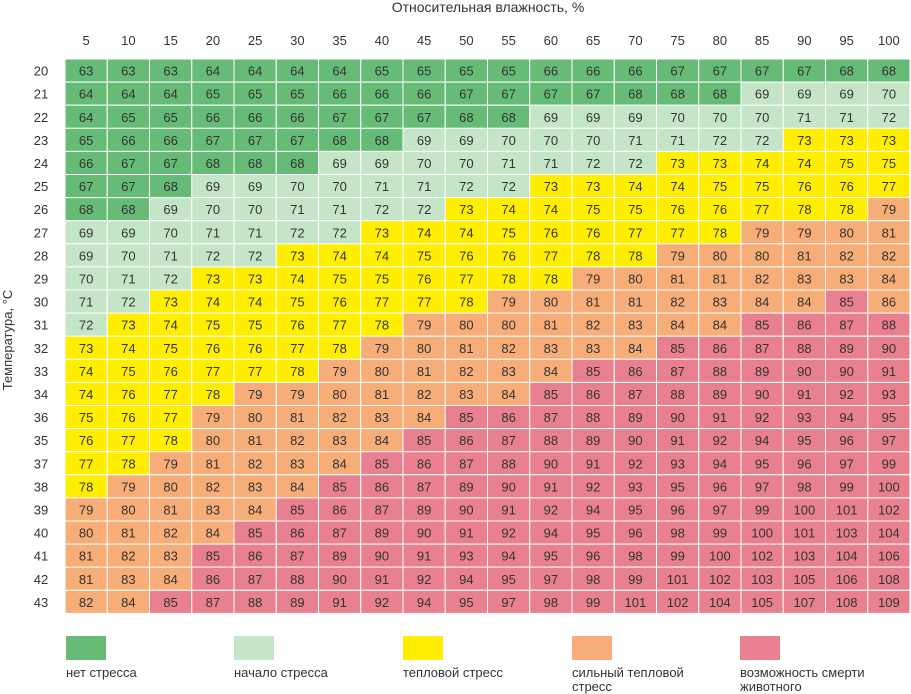 Image resolution: width=911 pixels, height=694 pixels. I want to click on y-tick-label: 32, so click(41, 348).